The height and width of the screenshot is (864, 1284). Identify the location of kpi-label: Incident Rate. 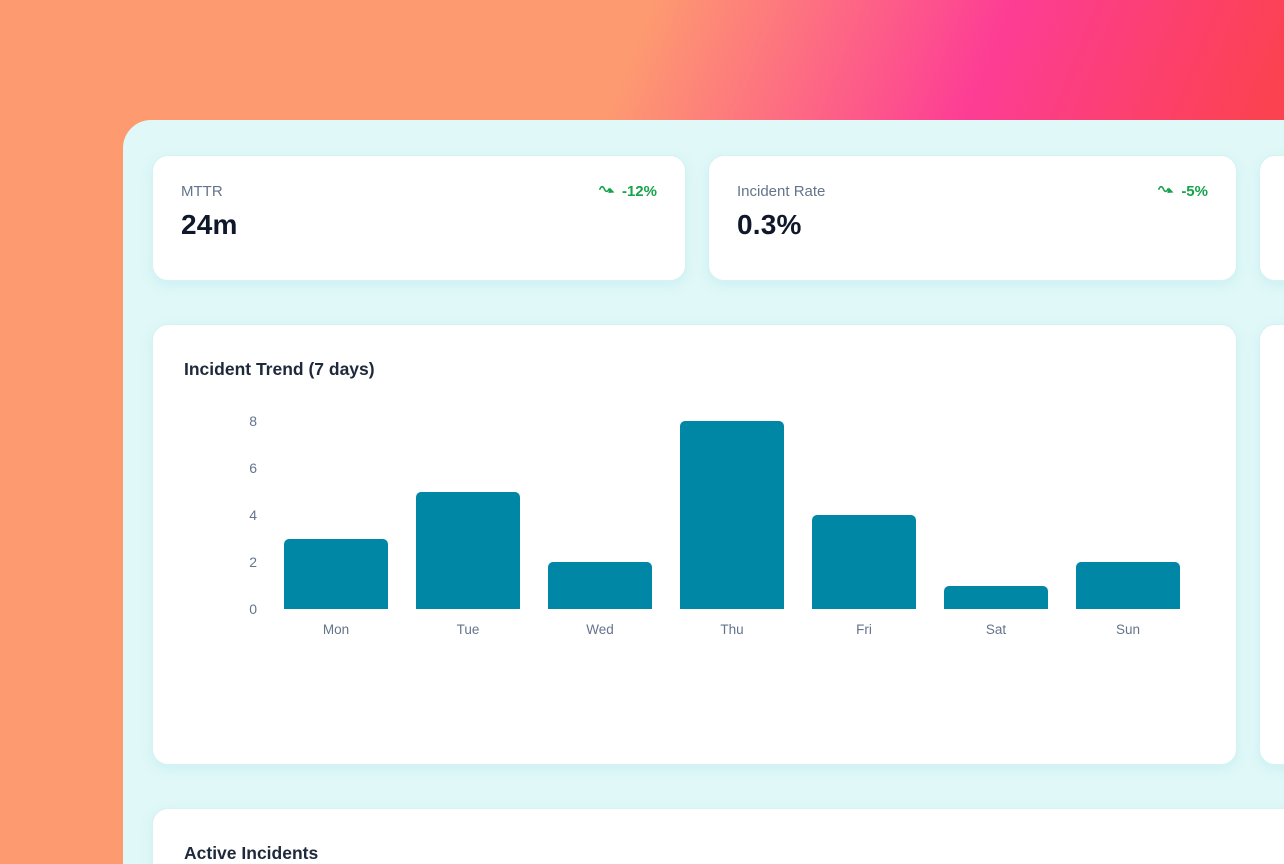
(781, 191).